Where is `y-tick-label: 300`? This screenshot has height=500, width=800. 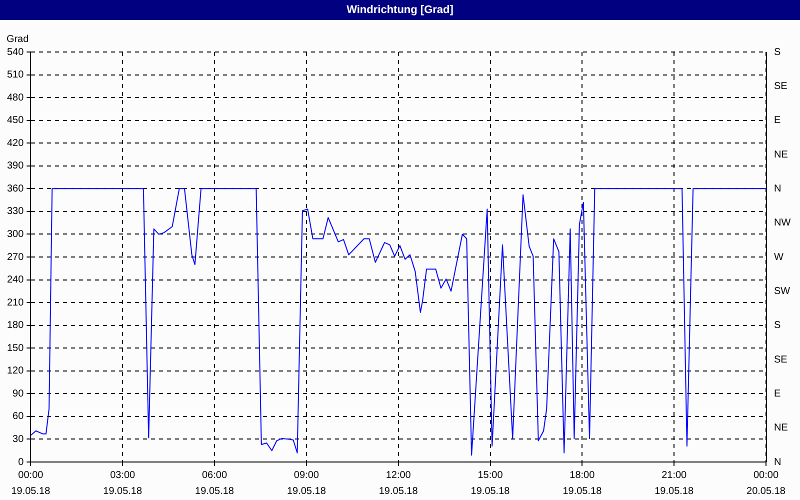
y-tick-label: 300 is located at coordinates (15, 234).